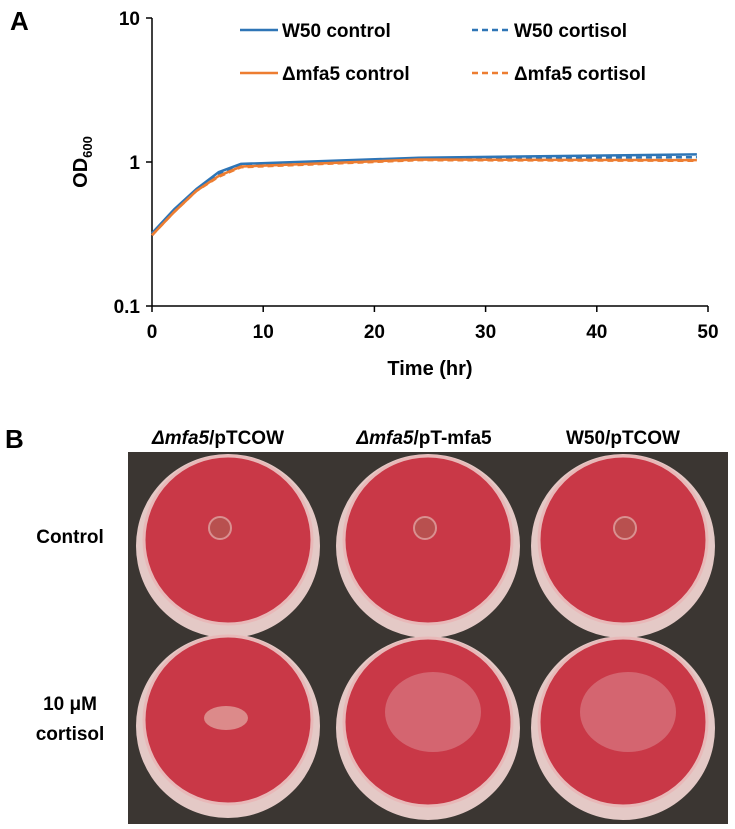 The image size is (735, 829). What do you see at coordinates (374, 332) in the screenshot?
I see `x-tick-label: 20` at bounding box center [374, 332].